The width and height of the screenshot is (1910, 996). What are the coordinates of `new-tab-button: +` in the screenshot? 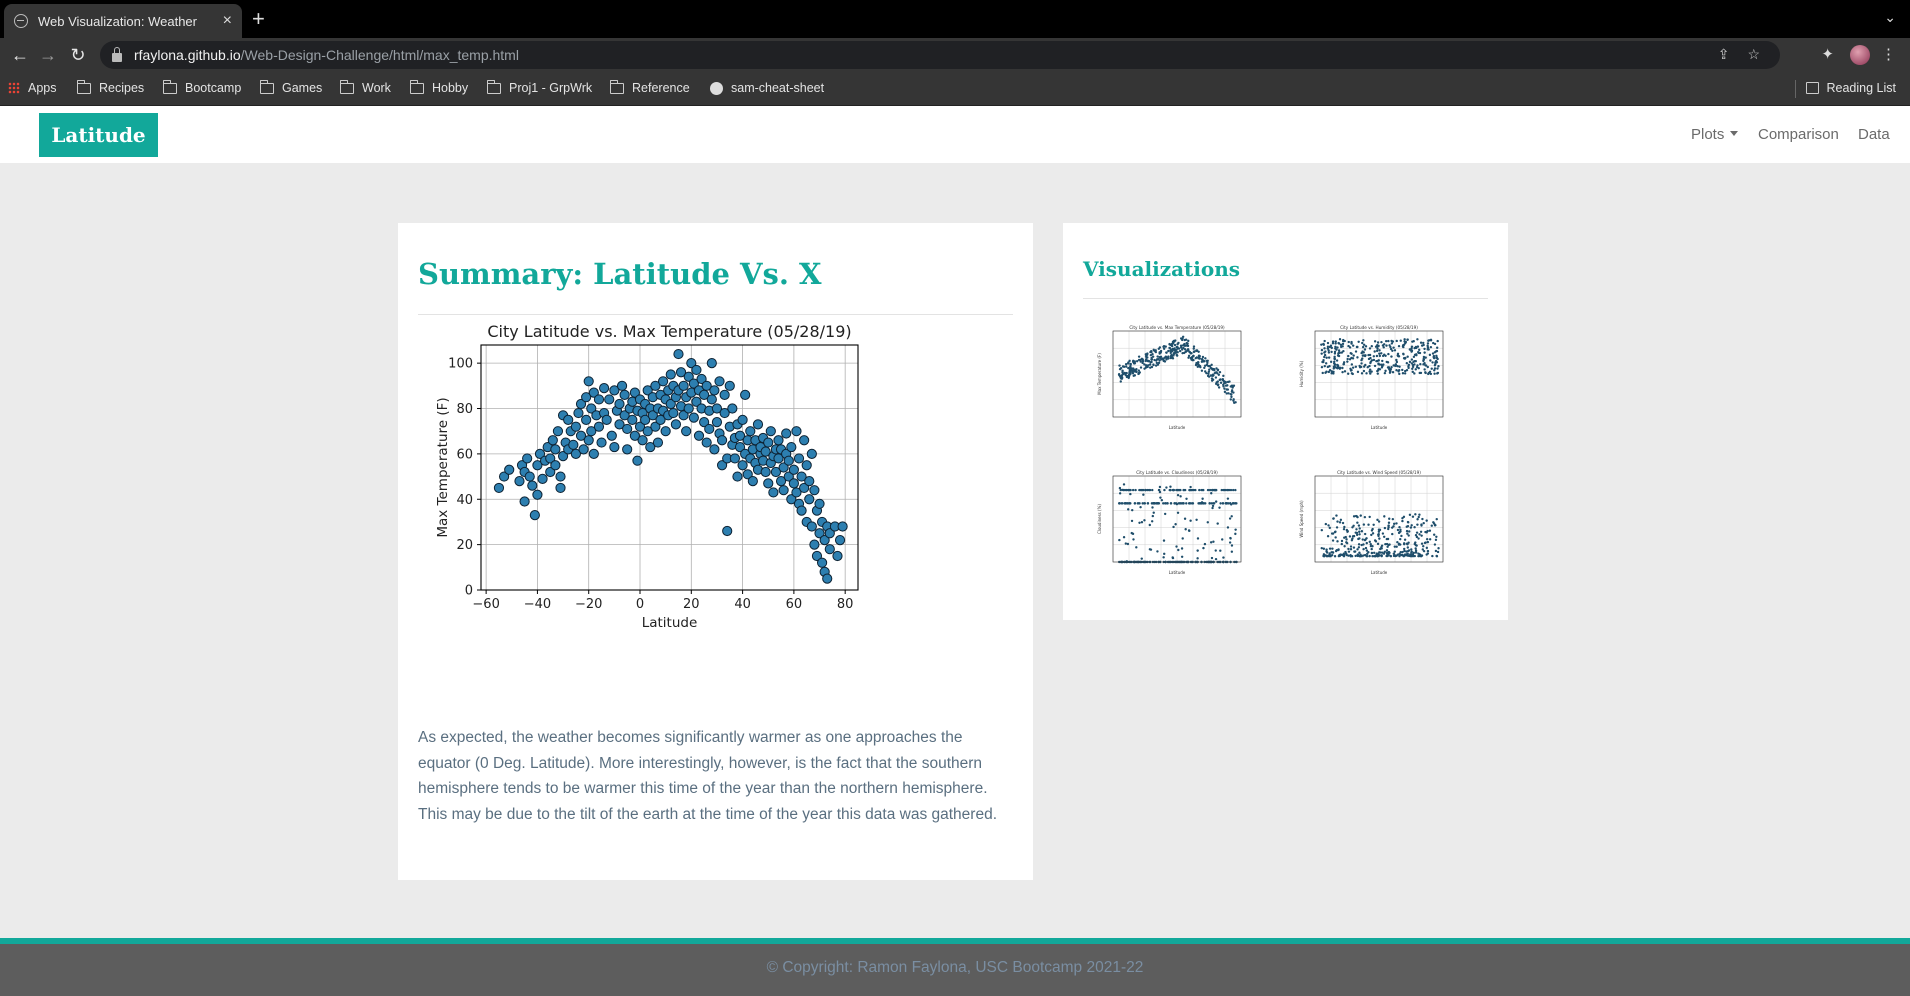 It's located at (258, 18).